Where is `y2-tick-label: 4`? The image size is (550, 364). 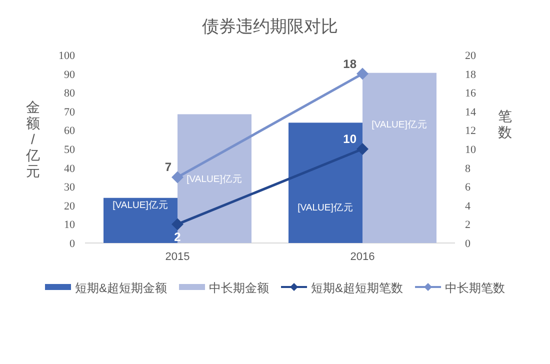 y2-tick-label: 4 is located at coordinates (468, 206).